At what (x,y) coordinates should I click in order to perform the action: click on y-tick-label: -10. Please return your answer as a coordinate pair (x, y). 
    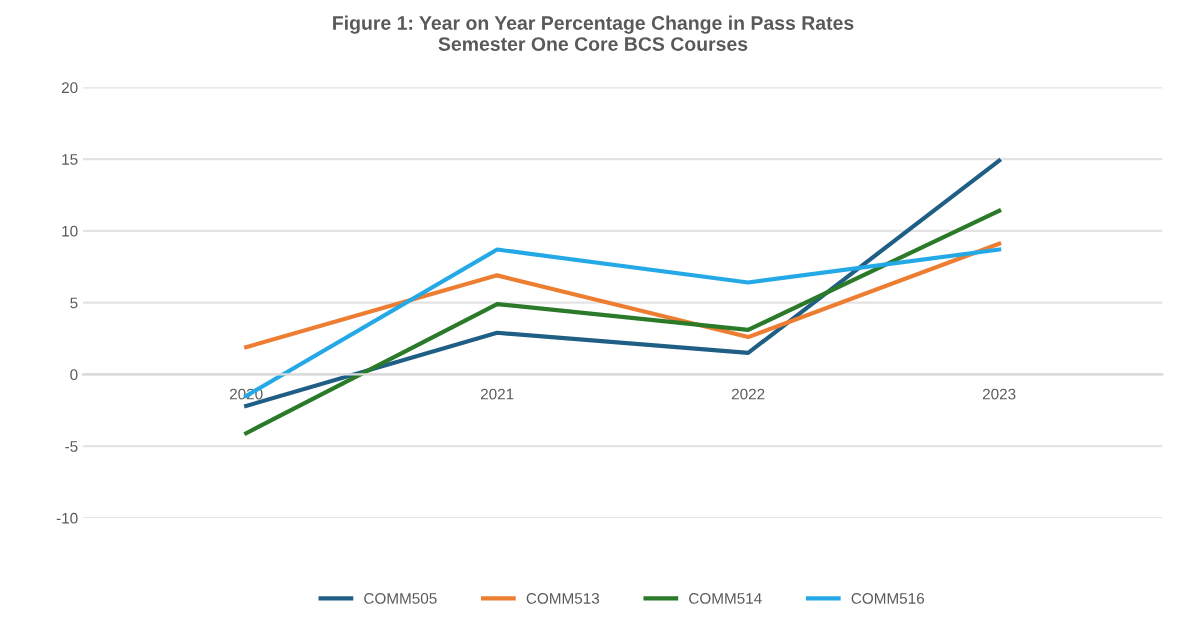
    Looking at the image, I should click on (67, 518).